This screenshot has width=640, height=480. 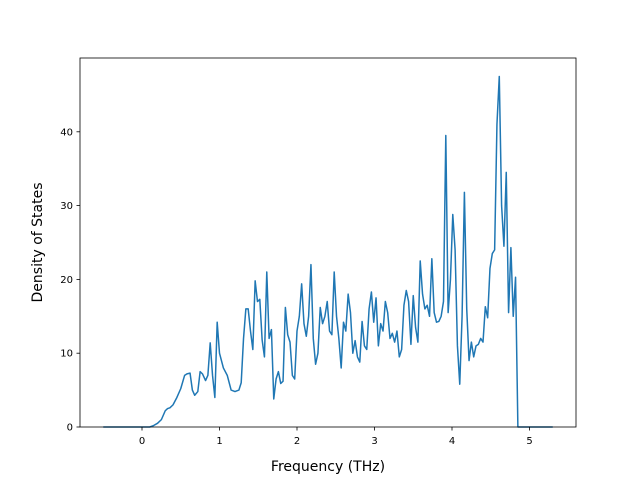 I want to click on y-tick-label: 10, so click(x=66, y=354).